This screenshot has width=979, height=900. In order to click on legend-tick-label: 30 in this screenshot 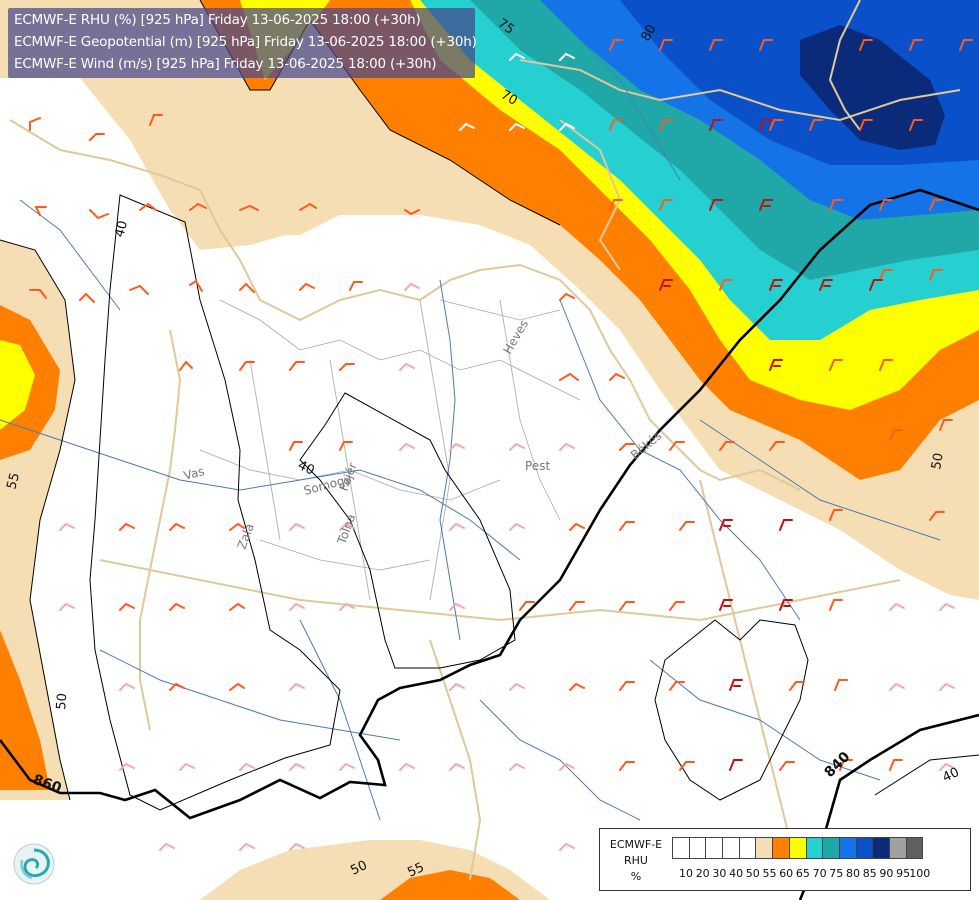, I will do `click(719, 873)`.